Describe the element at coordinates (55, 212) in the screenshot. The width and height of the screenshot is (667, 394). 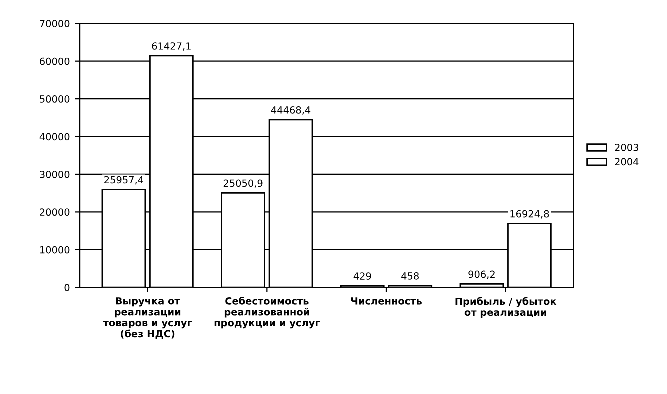
I see `y-tick-label: 20000` at that location.